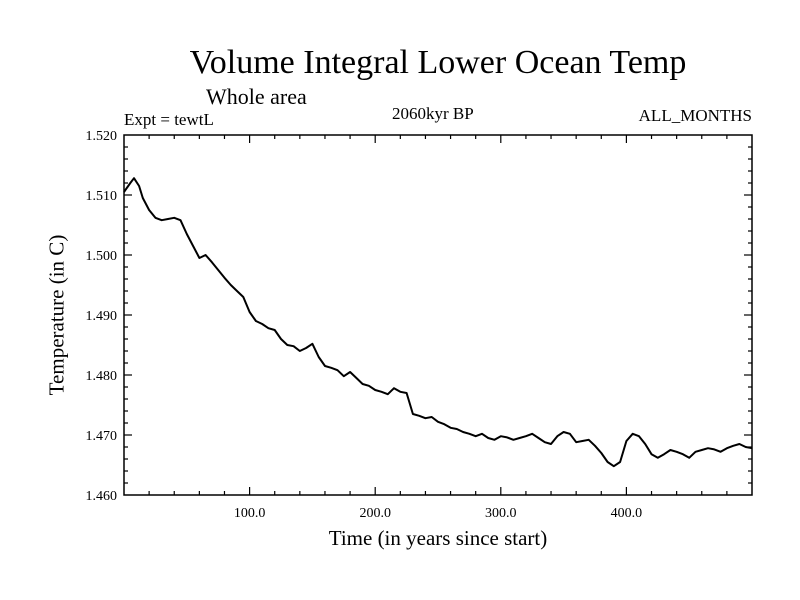  Describe the element at coordinates (501, 513) in the screenshot. I see `x-tick-label: 300.0` at that location.